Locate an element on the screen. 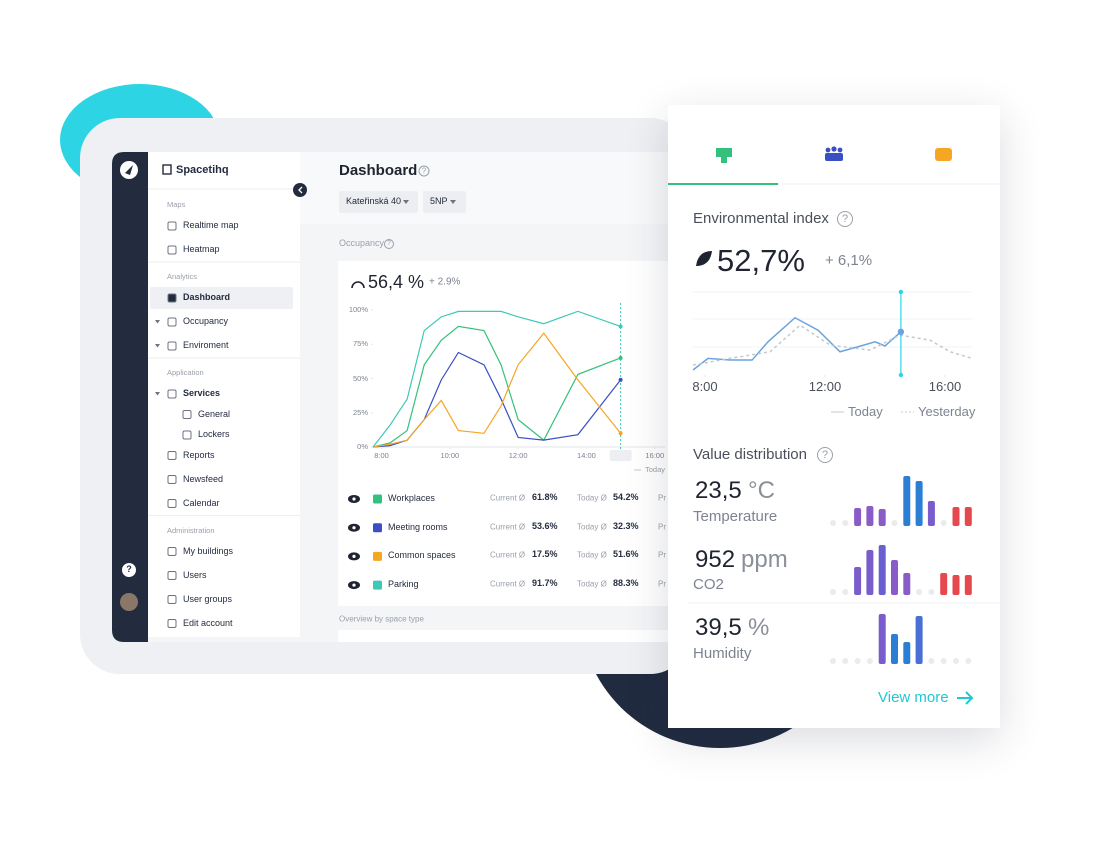 Image resolution: width=1100 pixels, height=859 pixels. avatar is located at coordinates (129, 602).